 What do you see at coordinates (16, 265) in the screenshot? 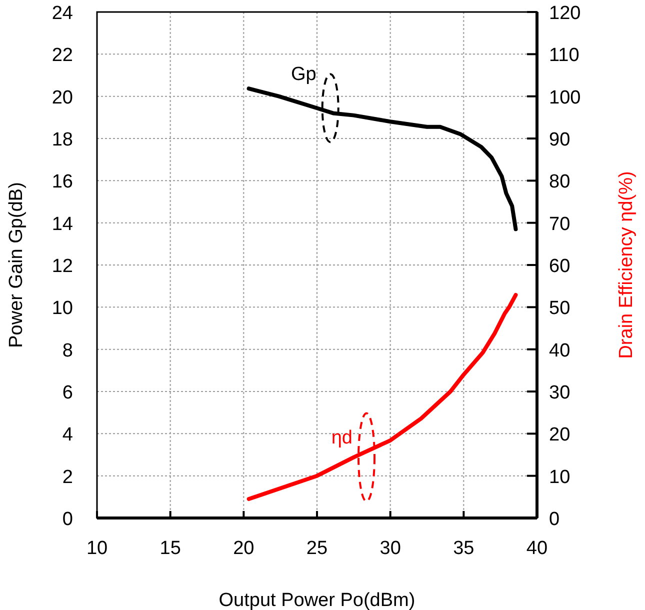
I see `y-axis-title: Power Gain Gp(dB)` at bounding box center [16, 265].